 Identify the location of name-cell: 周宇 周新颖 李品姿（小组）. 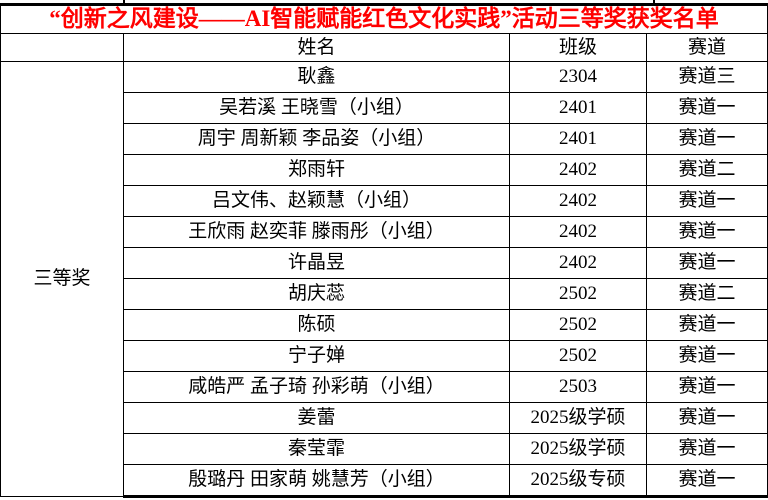
(316, 139).